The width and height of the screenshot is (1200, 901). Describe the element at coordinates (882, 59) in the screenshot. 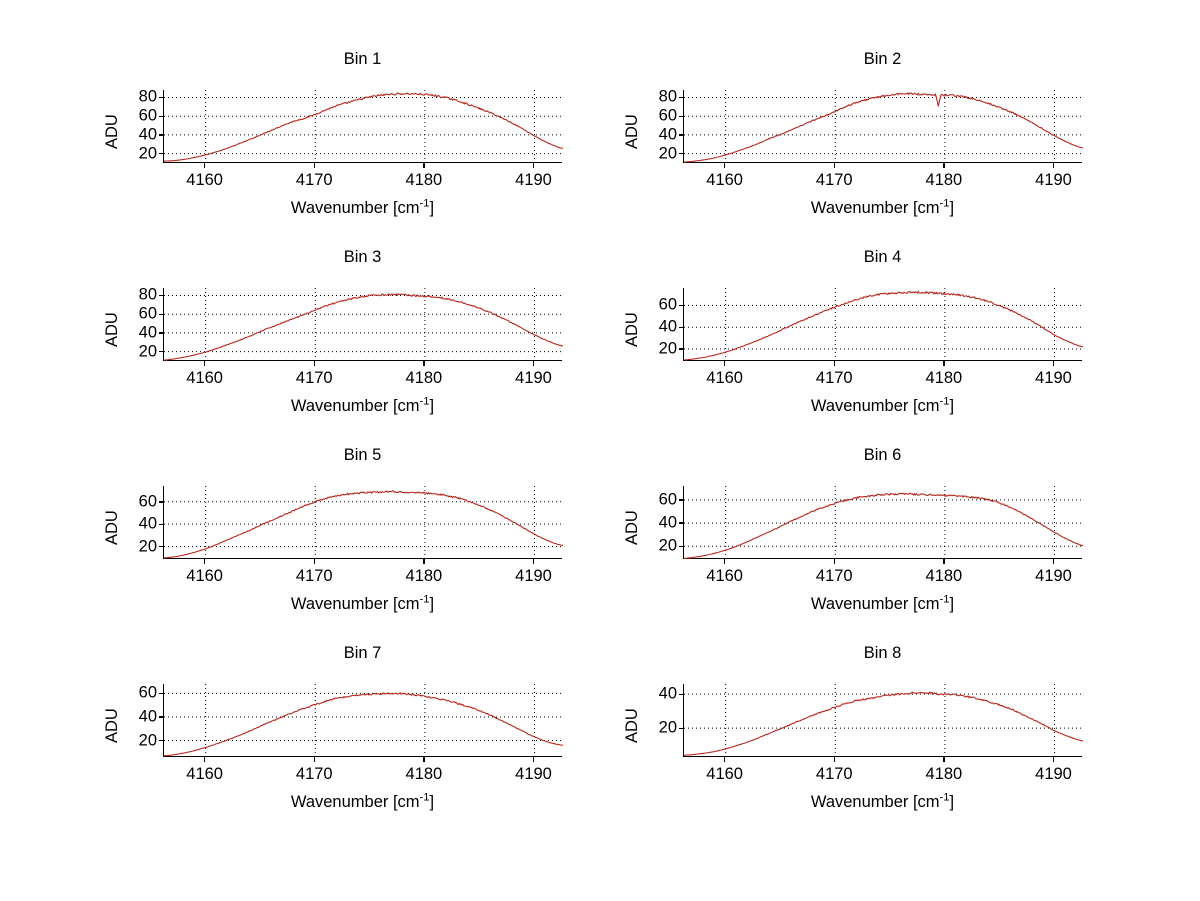

I see `panel-title: Bin 2` at that location.